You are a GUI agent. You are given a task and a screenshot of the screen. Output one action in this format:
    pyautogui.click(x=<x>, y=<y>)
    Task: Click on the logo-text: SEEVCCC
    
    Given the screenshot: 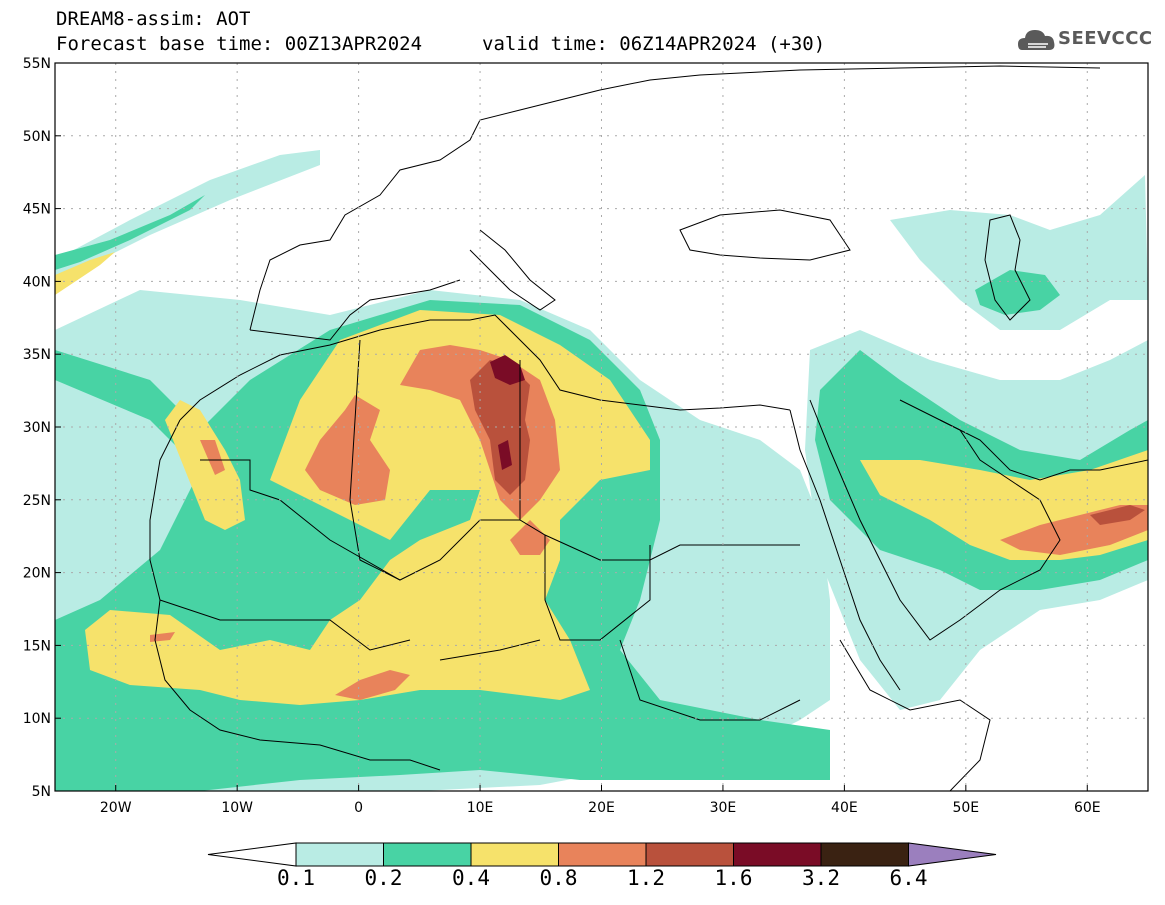 What is the action you would take?
    pyautogui.click(x=1105, y=38)
    